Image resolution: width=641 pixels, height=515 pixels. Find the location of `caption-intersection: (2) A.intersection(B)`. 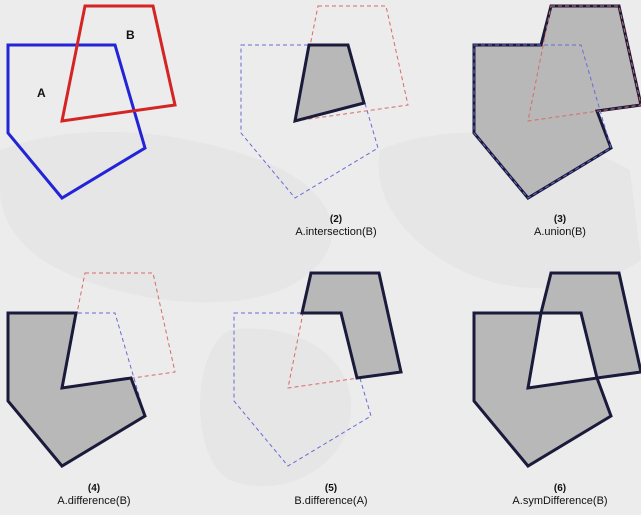

caption-intersection: (2) A.intersection(B) is located at coordinates (336, 226).